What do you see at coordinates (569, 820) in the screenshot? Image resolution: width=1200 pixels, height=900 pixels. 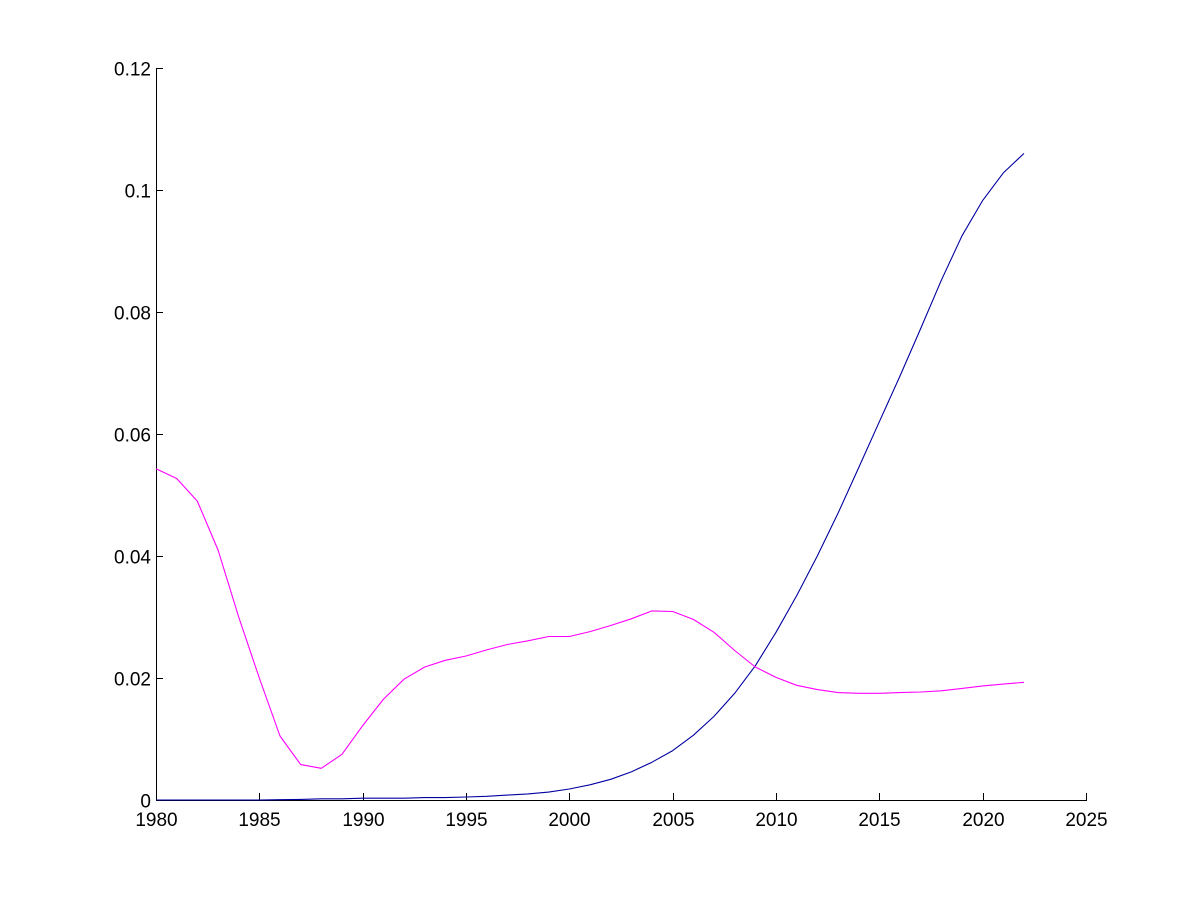 I see `x-tick-label: 2000` at bounding box center [569, 820].